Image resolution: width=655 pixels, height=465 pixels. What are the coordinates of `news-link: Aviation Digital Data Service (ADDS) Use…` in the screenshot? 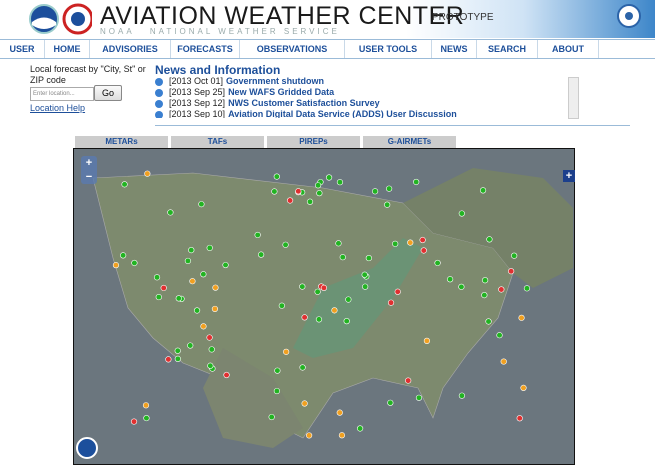 It's located at (342, 113).